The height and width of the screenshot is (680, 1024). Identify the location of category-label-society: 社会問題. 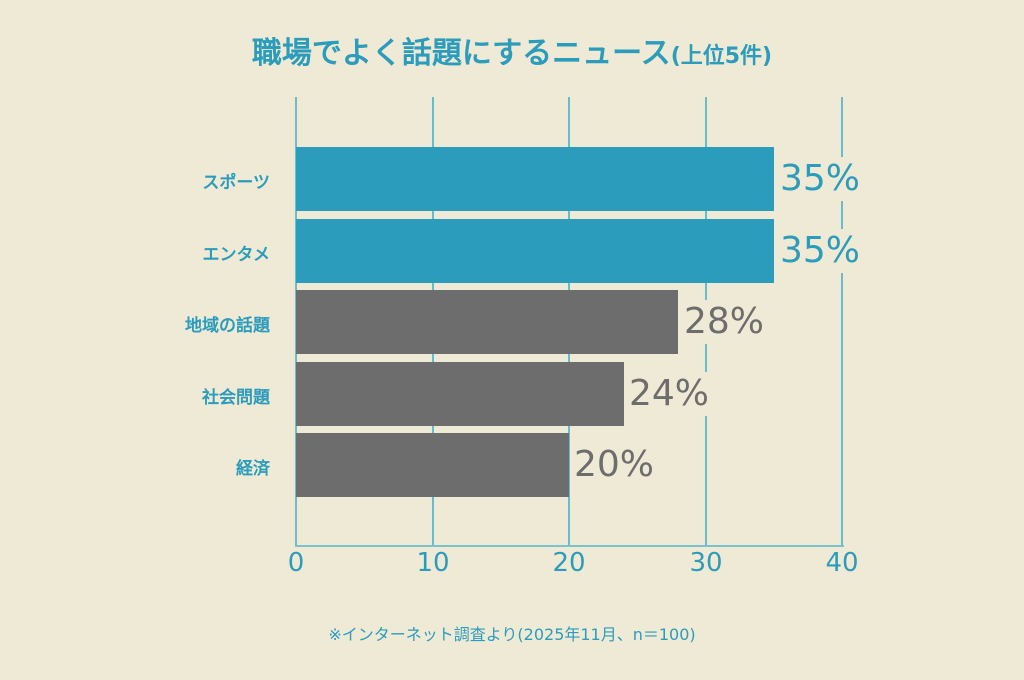
(236, 398).